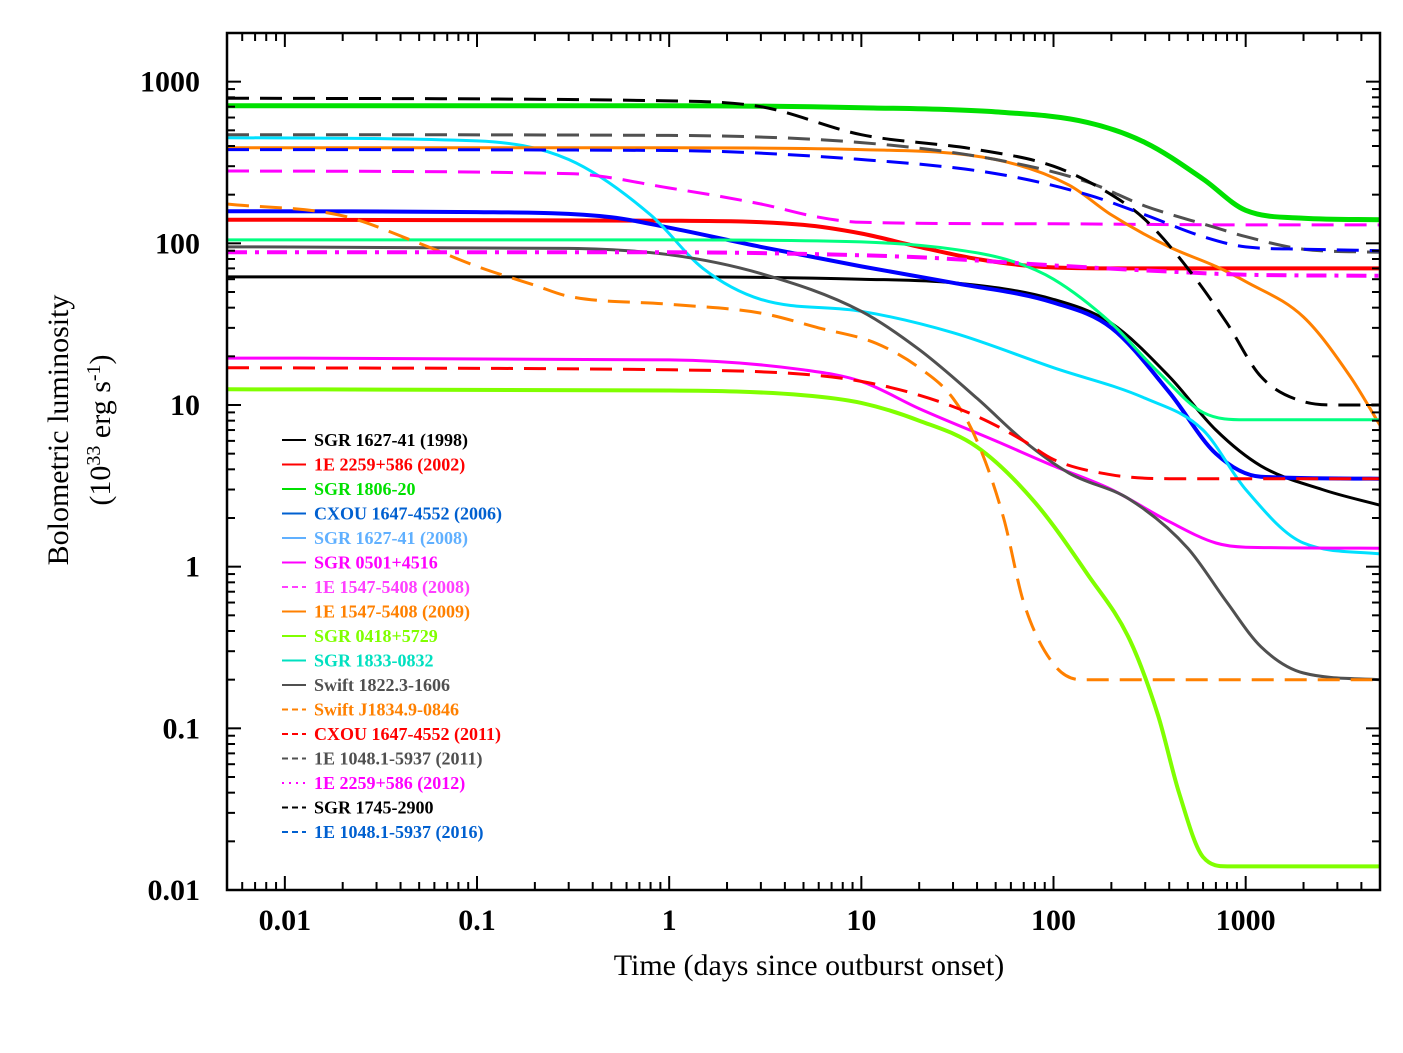 The width and height of the screenshot is (1403, 1053). I want to click on series-line-1e-1547-5408-2008, so click(803, 198).